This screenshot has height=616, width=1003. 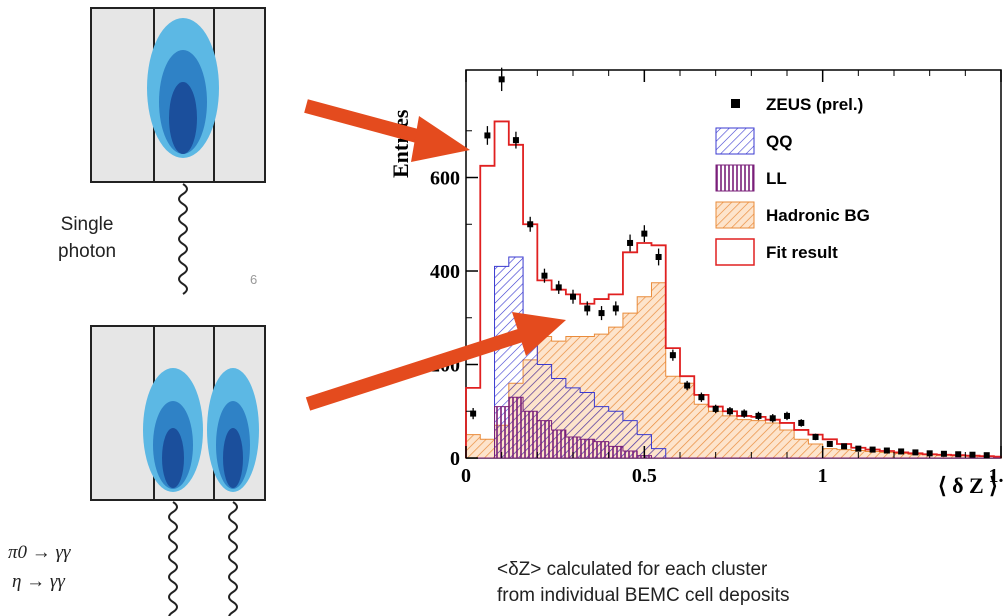 I want to click on legend-marker-zeus, so click(x=735, y=103).